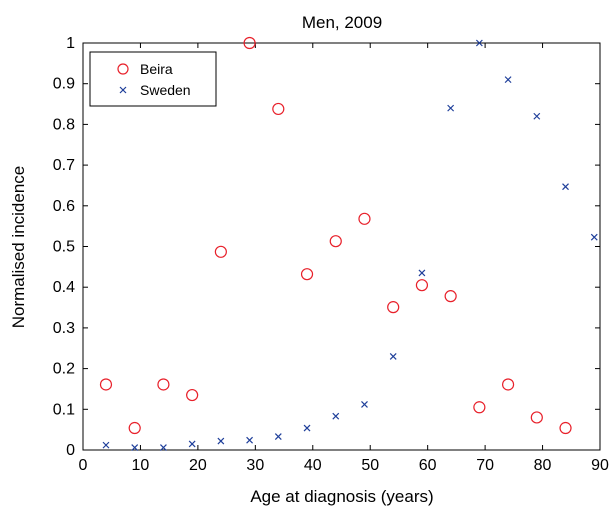  What do you see at coordinates (70, 43) in the screenshot?
I see `y-tick-label-10: 1` at bounding box center [70, 43].